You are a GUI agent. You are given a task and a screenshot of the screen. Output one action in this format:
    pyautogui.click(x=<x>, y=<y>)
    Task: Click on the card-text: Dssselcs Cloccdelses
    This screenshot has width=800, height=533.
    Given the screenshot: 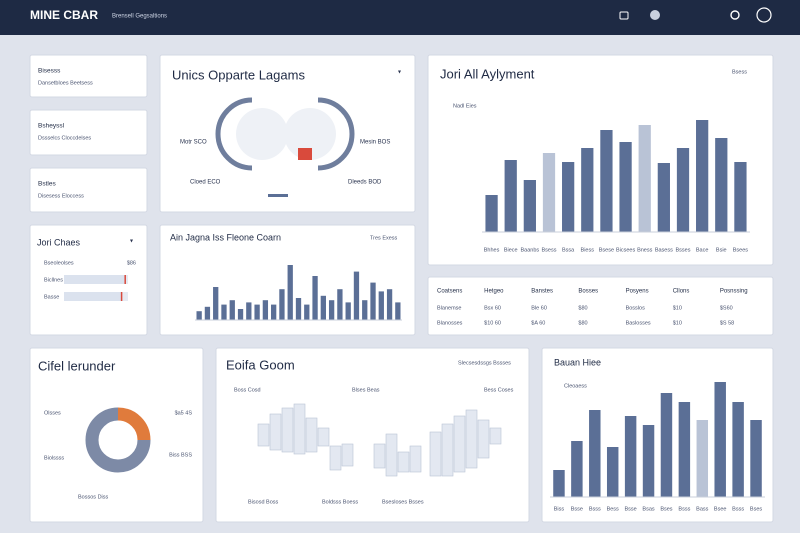 What is the action you would take?
    pyautogui.click(x=64, y=138)
    